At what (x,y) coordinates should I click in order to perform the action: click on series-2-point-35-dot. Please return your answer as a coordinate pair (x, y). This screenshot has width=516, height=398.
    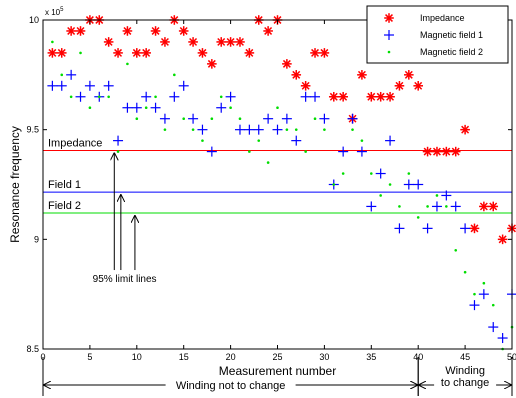
    Looking at the image, I should click on (380, 195).